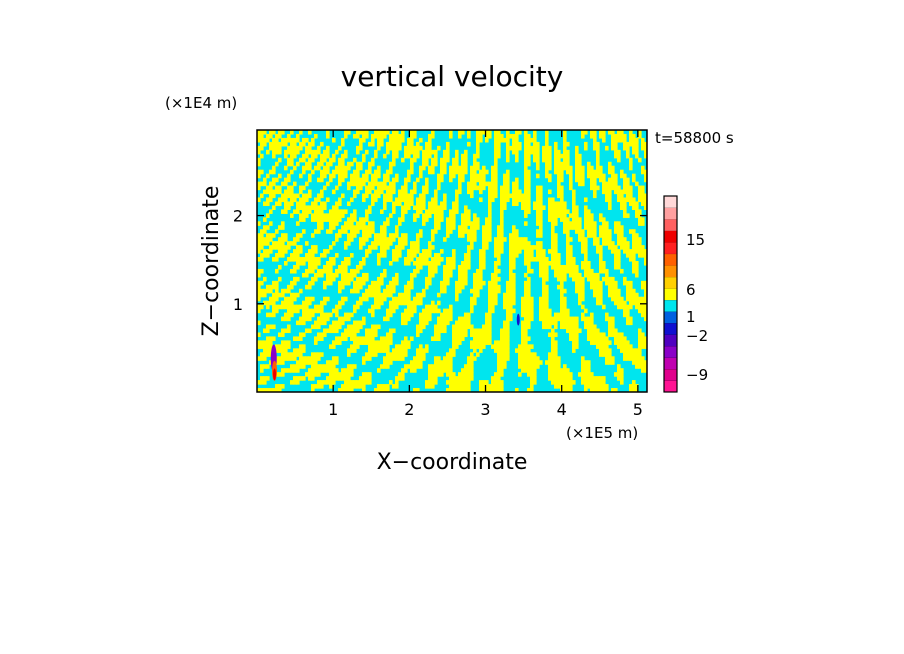 This screenshot has height=654, width=904. Describe the element at coordinates (238, 216) in the screenshot. I see `y-tick-label: 2` at that location.